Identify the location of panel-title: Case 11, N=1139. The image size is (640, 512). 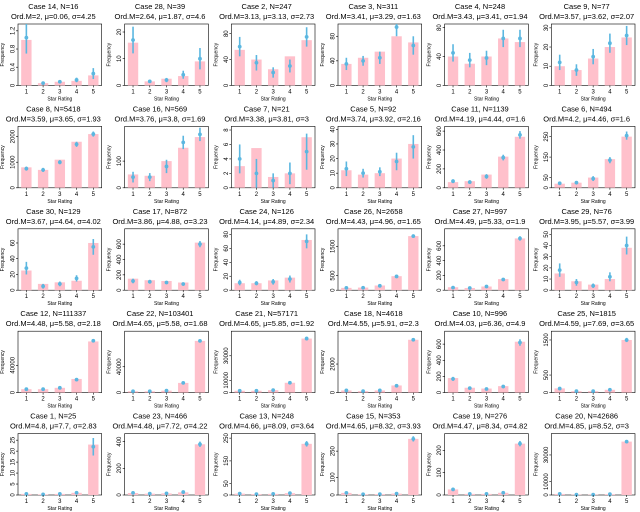
(479, 108).